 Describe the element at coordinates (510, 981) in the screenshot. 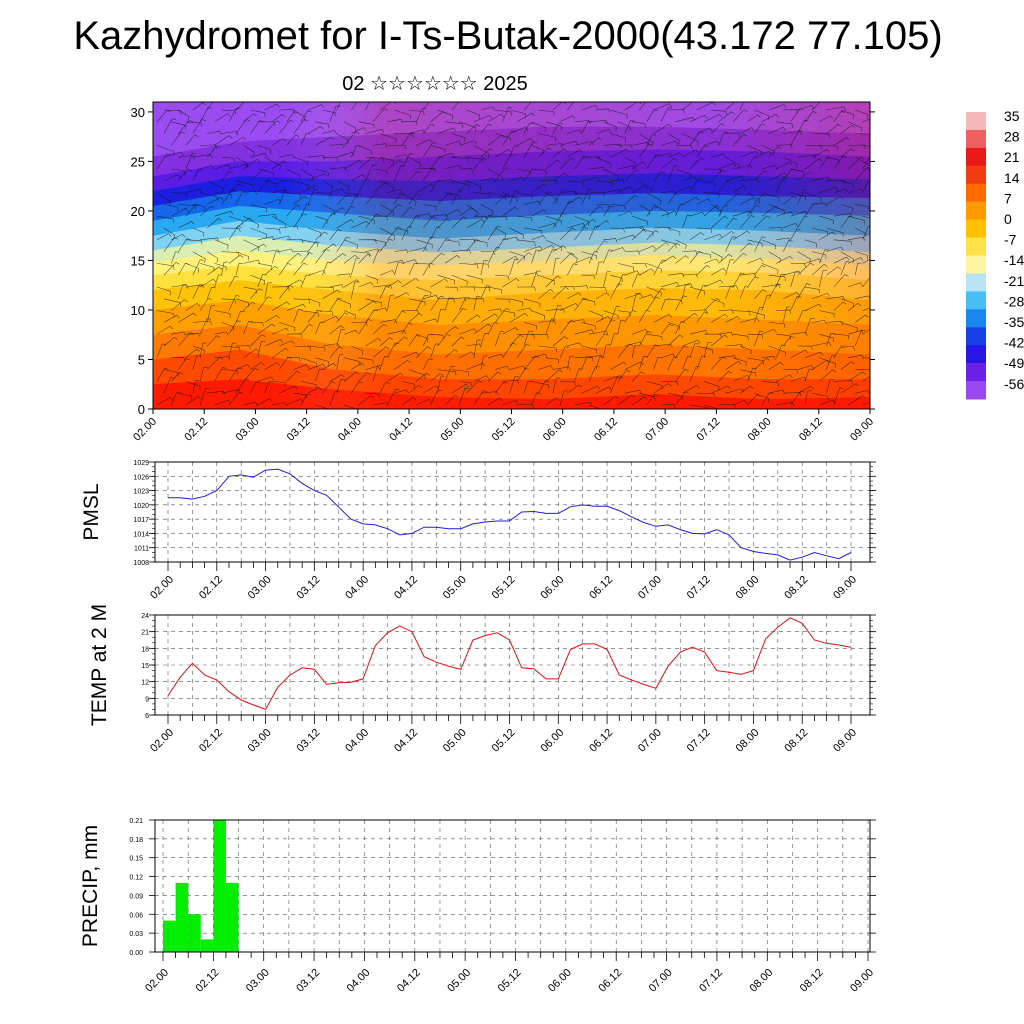

I see `x-tick-label: 05.12` at that location.